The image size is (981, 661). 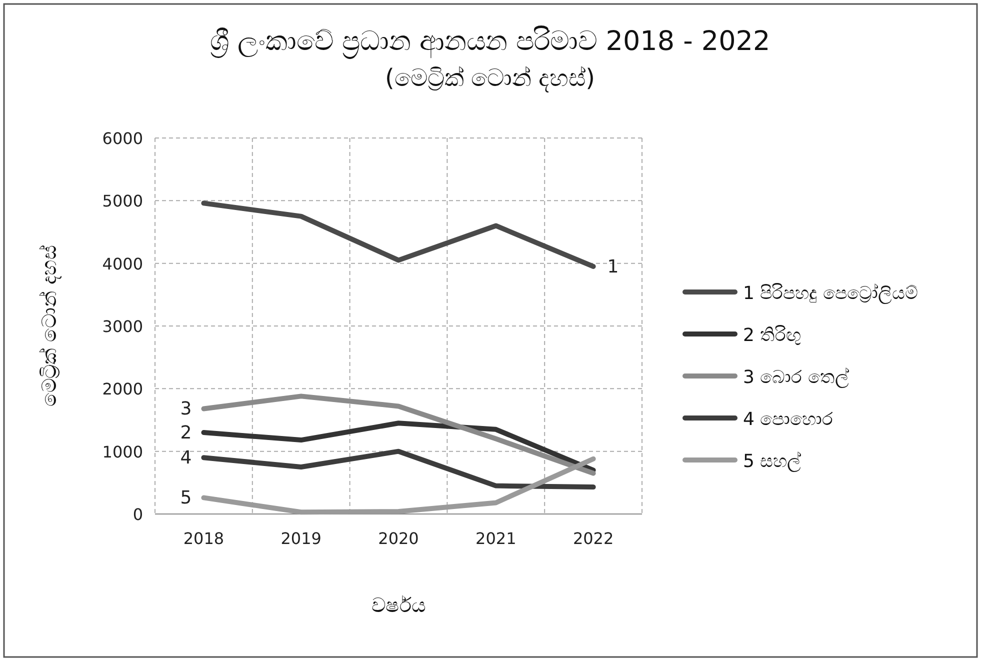 I want to click on y-tick-label: 0, so click(x=137, y=514).